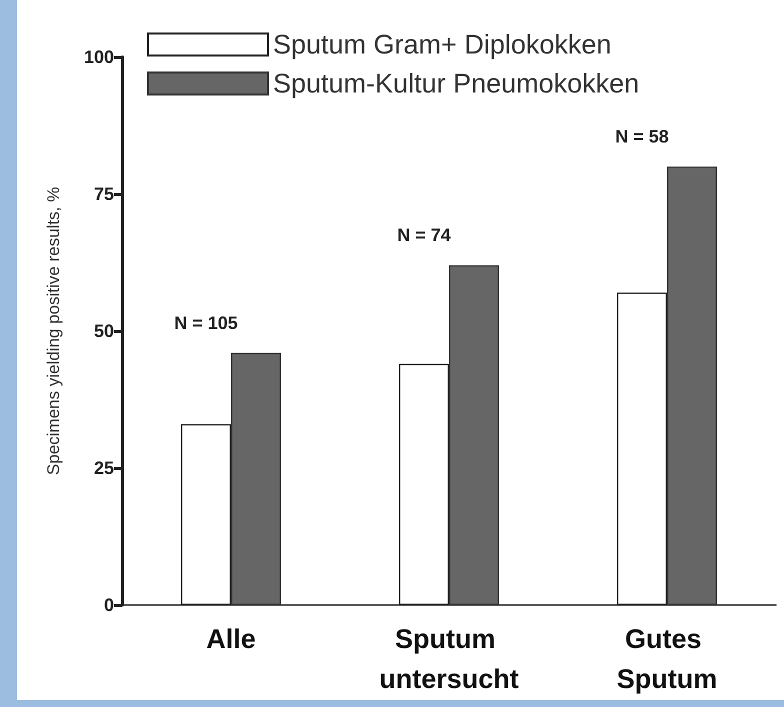  Describe the element at coordinates (442, 45) in the screenshot. I see `legend-label: Sputum Gram+ Diplokokken` at that location.